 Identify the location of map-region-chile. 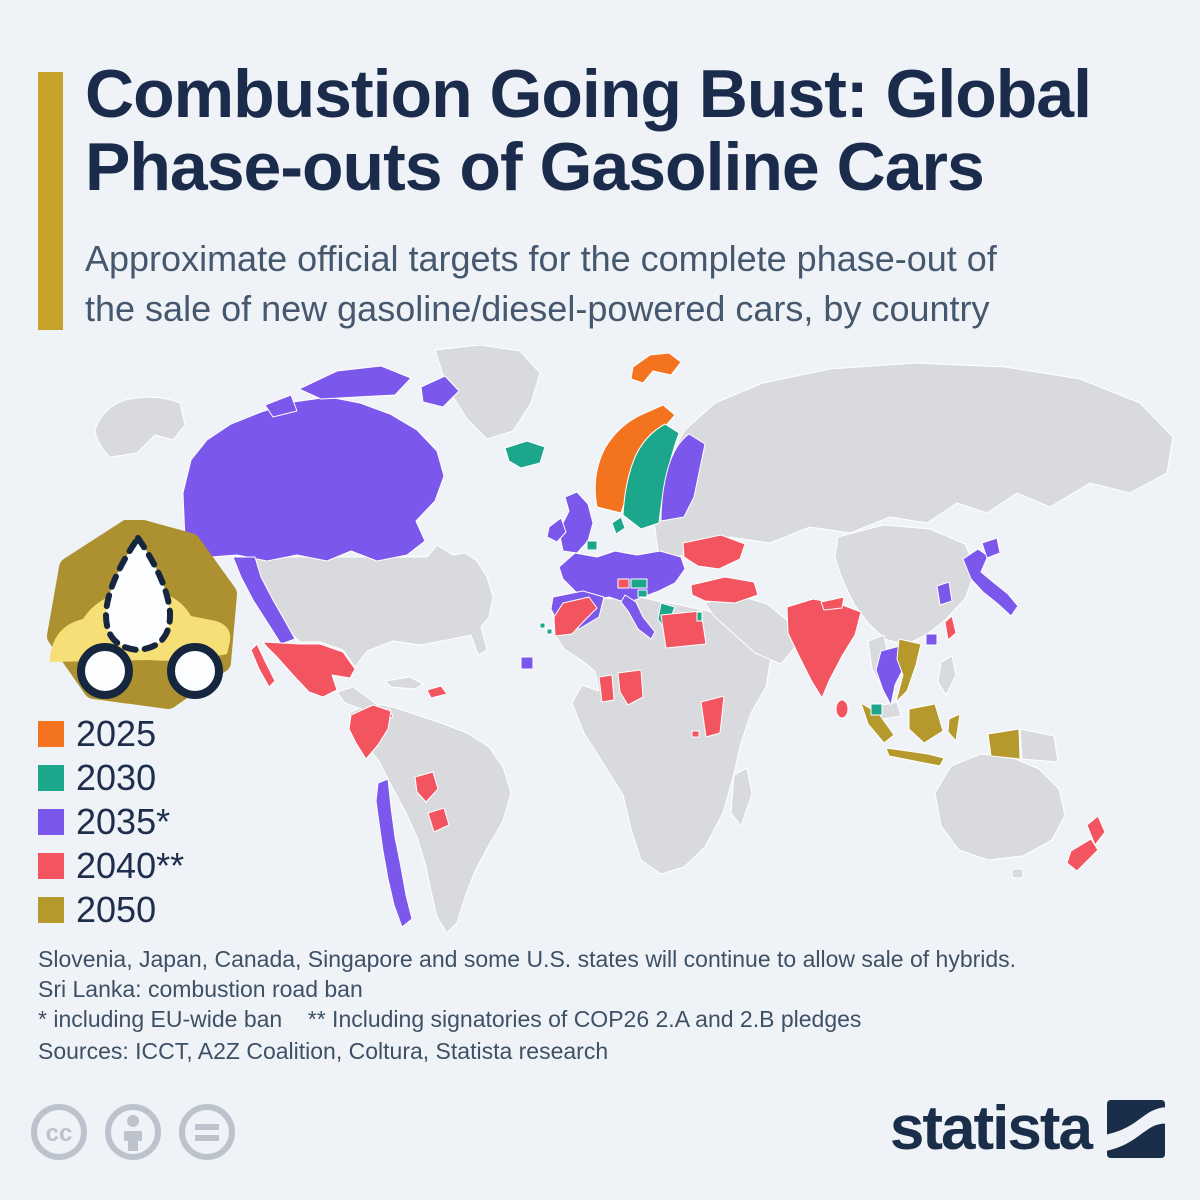
(394, 853).